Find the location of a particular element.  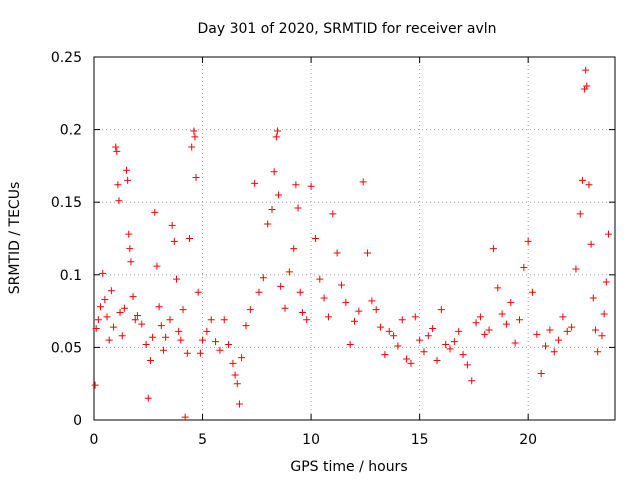

y-tick-labels: 0 0.05 0.1 0.15 0.2 0.25 is located at coordinates (66, 239).